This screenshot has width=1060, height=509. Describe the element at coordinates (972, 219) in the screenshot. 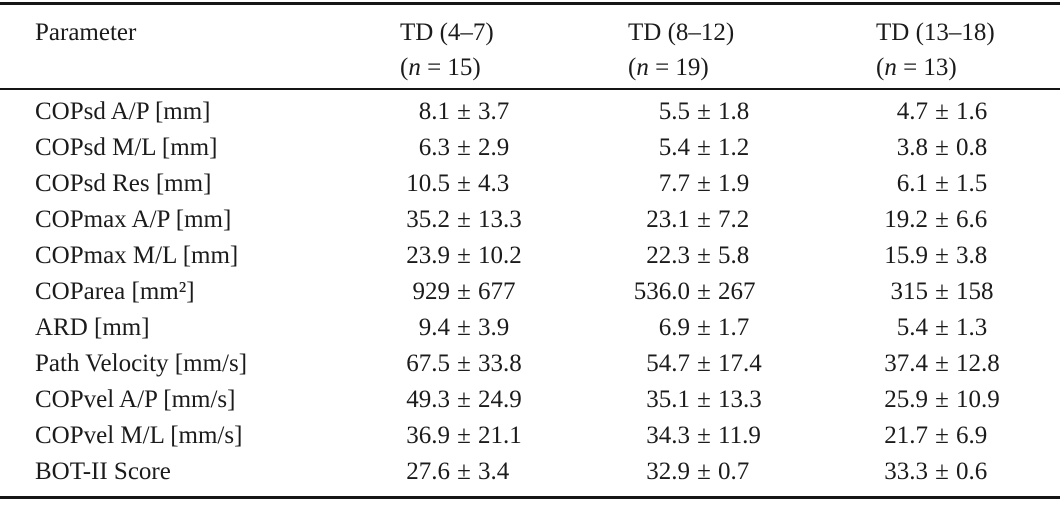

I see `sd-value: 6.6` at that location.